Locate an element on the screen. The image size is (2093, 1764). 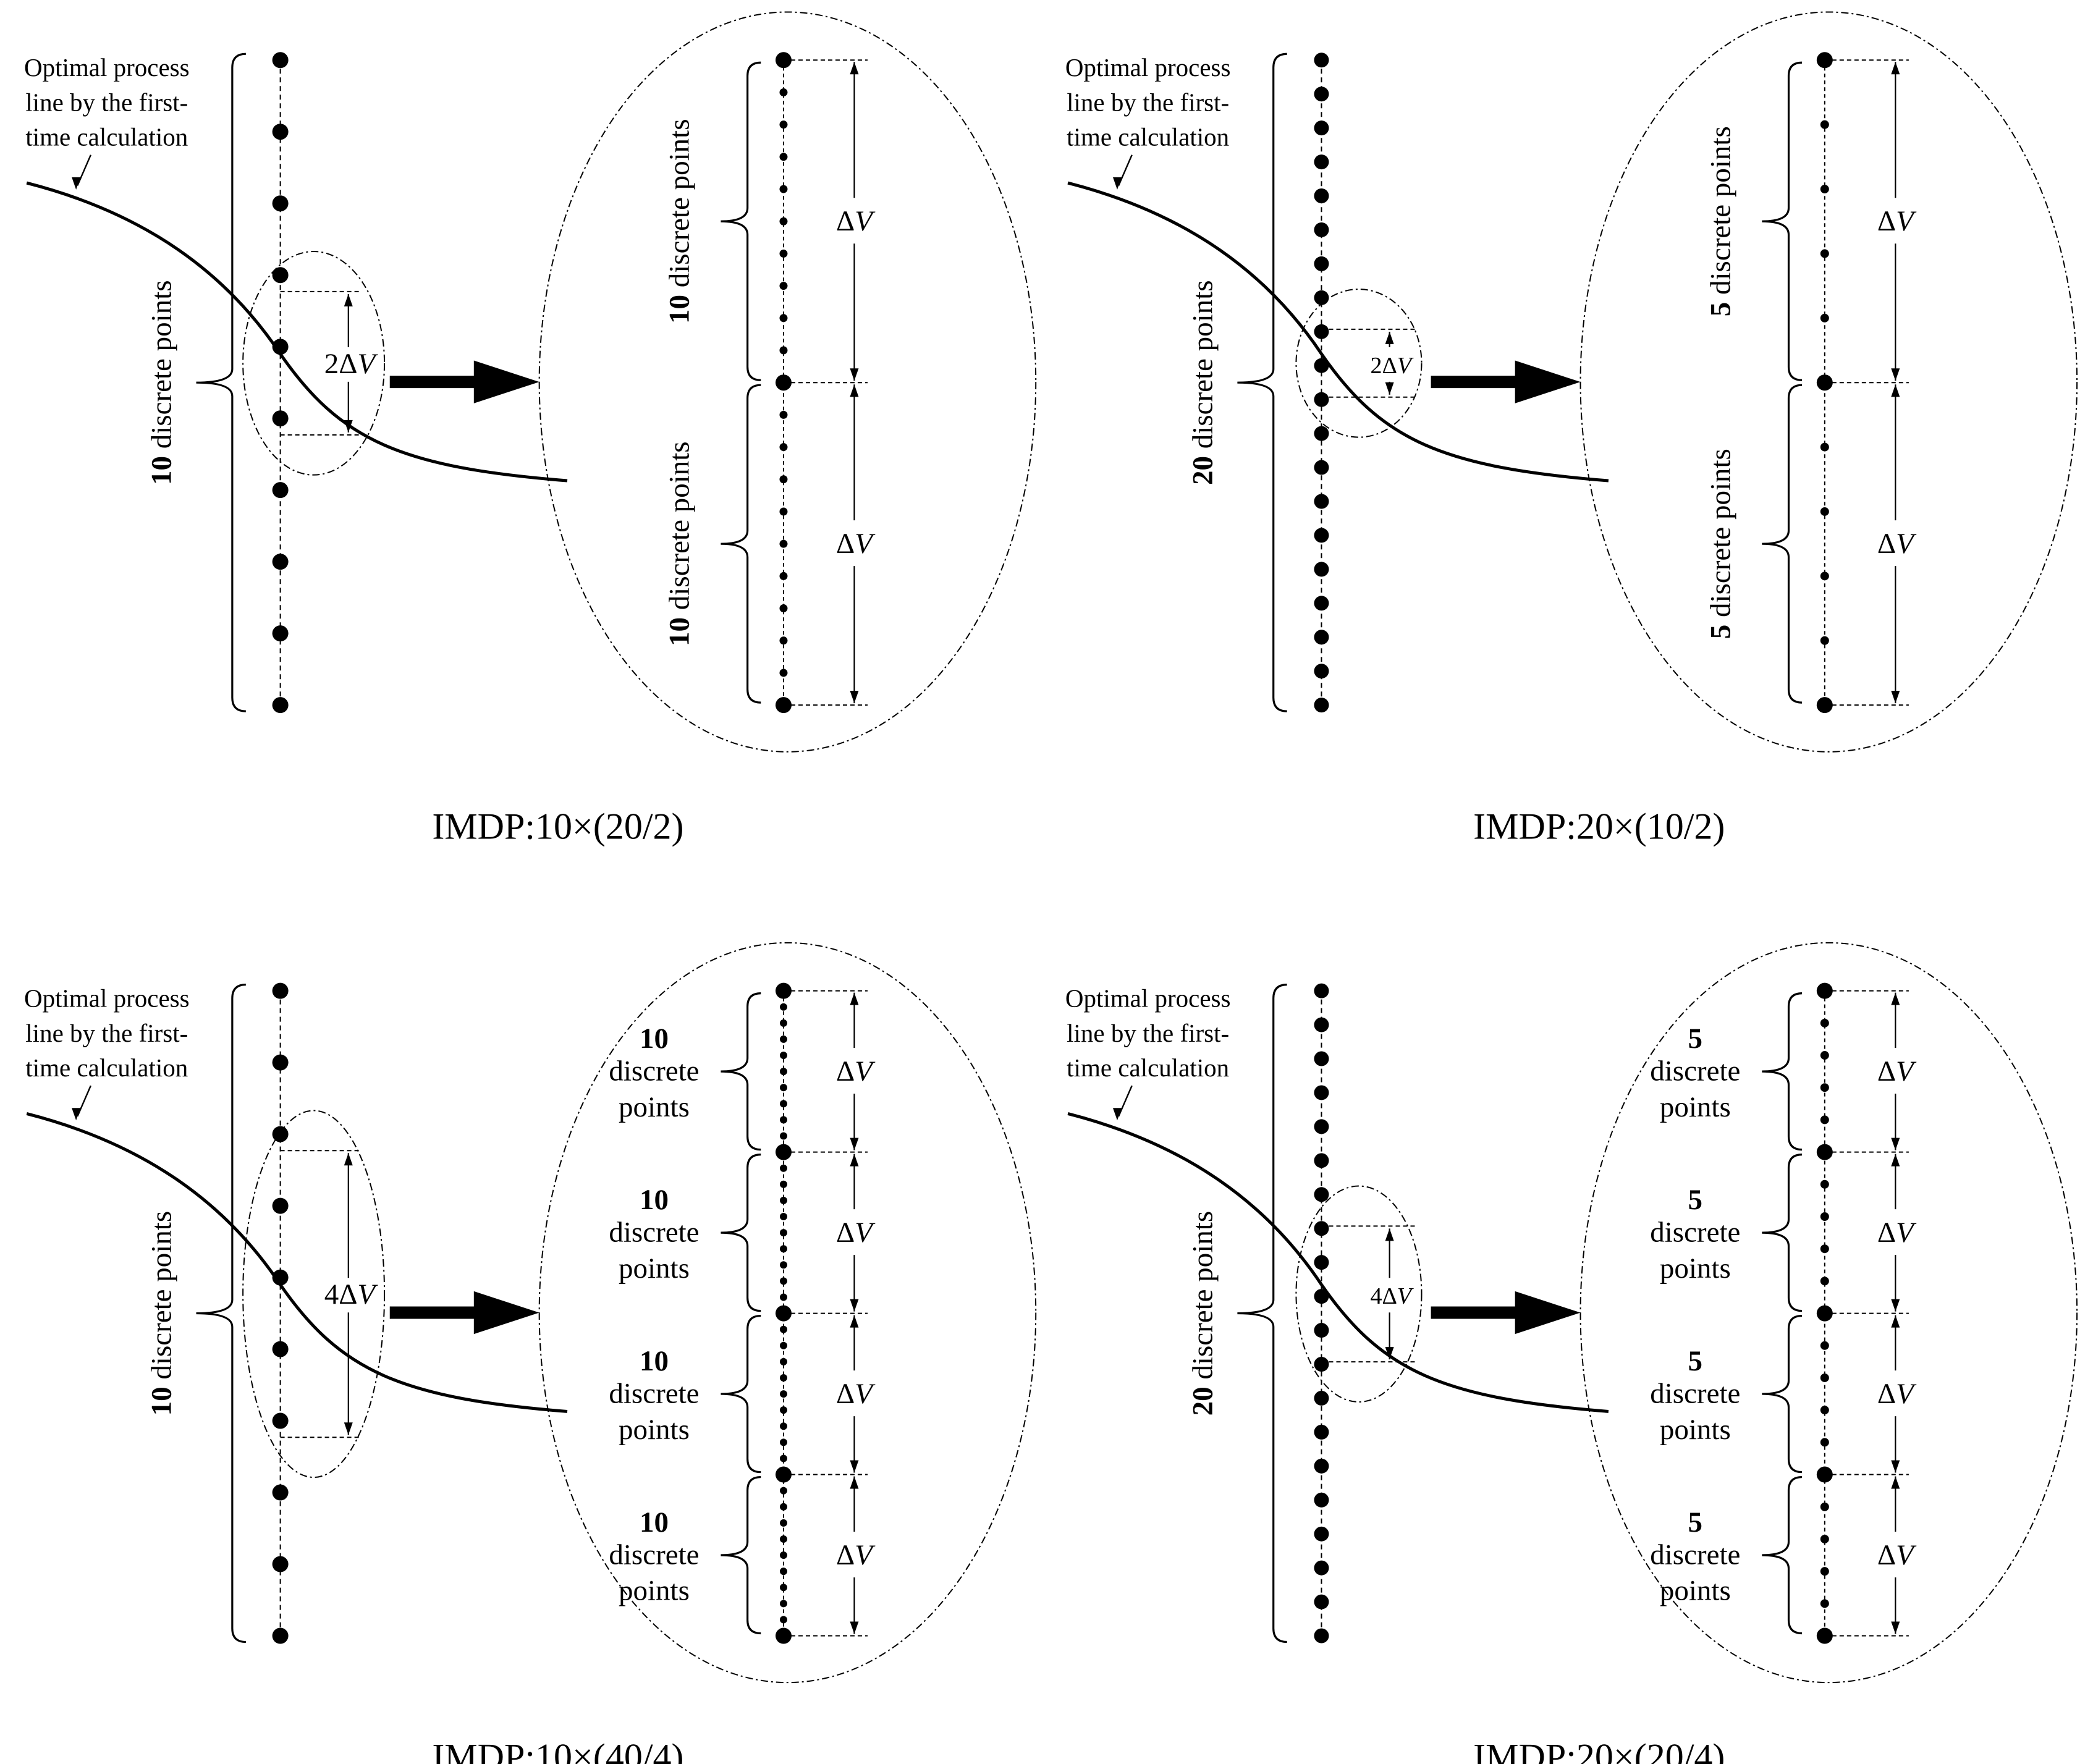
main-count-label: 10 discrete points is located at coordinates (161, 382).